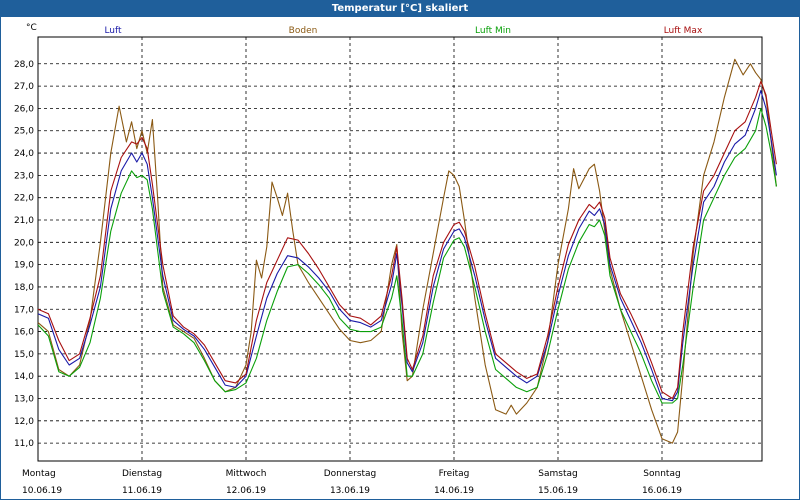  What do you see at coordinates (142, 474) in the screenshot?
I see `x-weekday-label: Dienstag` at bounding box center [142, 474].